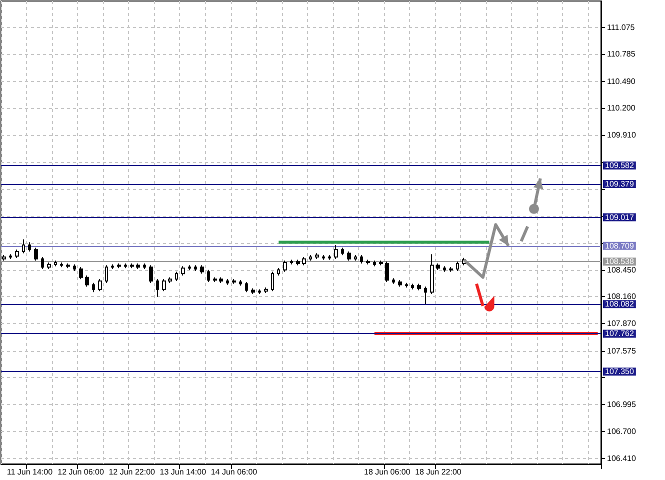 Image resolution: width=665 pixels, height=480 pixels. Describe the element at coordinates (621, 81) in the screenshot. I see `y-tick-label: 110.490` at that location.